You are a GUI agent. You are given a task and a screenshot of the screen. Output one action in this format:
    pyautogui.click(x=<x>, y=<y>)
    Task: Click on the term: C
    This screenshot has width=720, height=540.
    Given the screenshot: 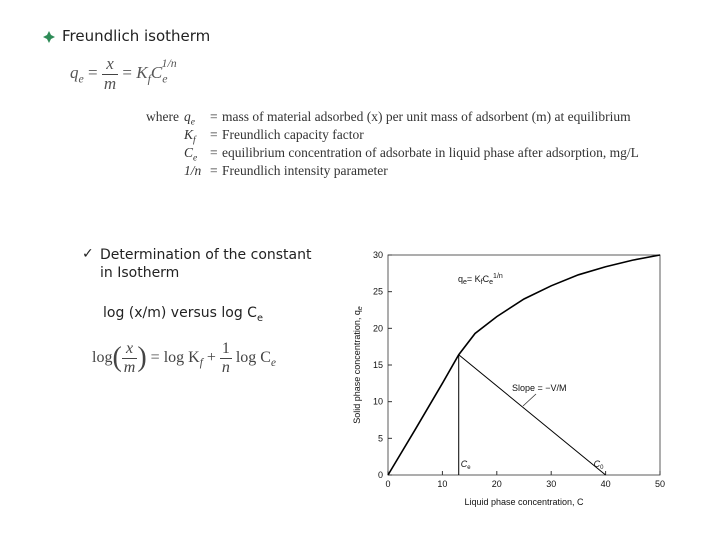 What is the action you would take?
    pyautogui.click(x=189, y=152)
    